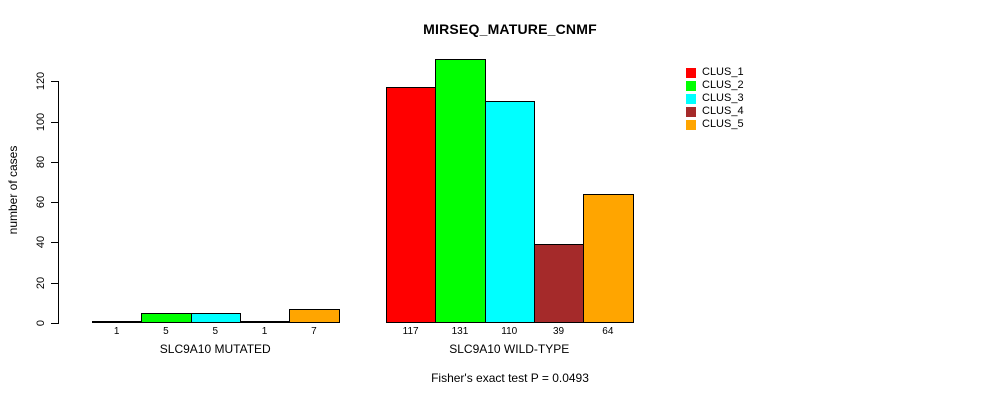 Image resolution: width=990 pixels, height=400 pixels. I want to click on y-axis-tick-label: 80, so click(41, 162).